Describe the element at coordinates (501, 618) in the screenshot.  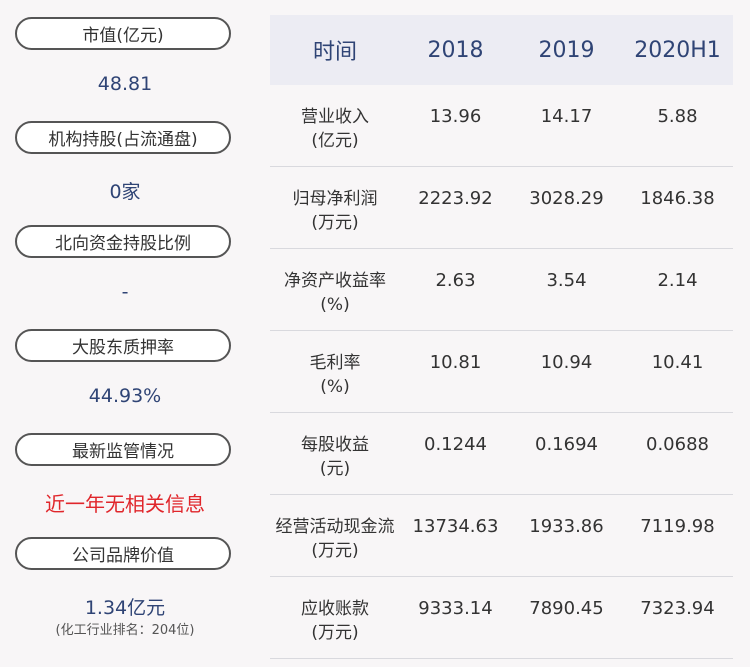
I see `table-row: 应收账款 (万元) 9333.14 7890.45 7323.94` at that location.